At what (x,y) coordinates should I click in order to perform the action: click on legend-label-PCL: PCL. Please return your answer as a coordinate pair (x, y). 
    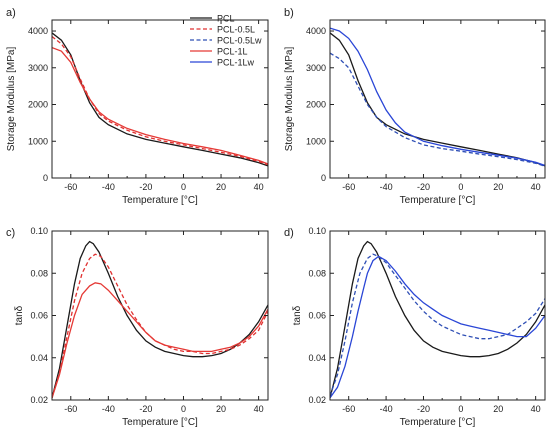
    Looking at the image, I should click on (226, 19).